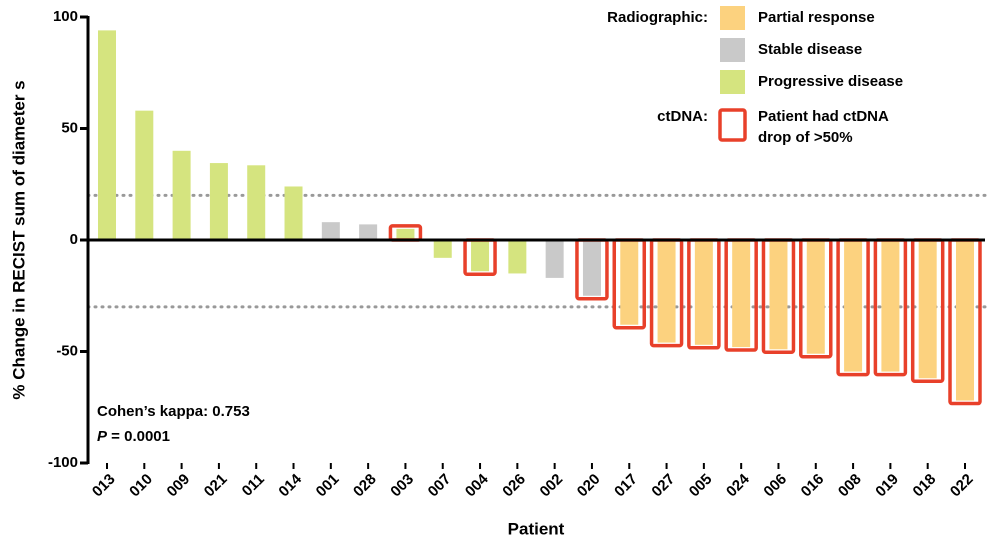 This screenshot has width=988, height=545. Describe the element at coordinates (104, 486) in the screenshot. I see `x-tick-label: 013` at that location.